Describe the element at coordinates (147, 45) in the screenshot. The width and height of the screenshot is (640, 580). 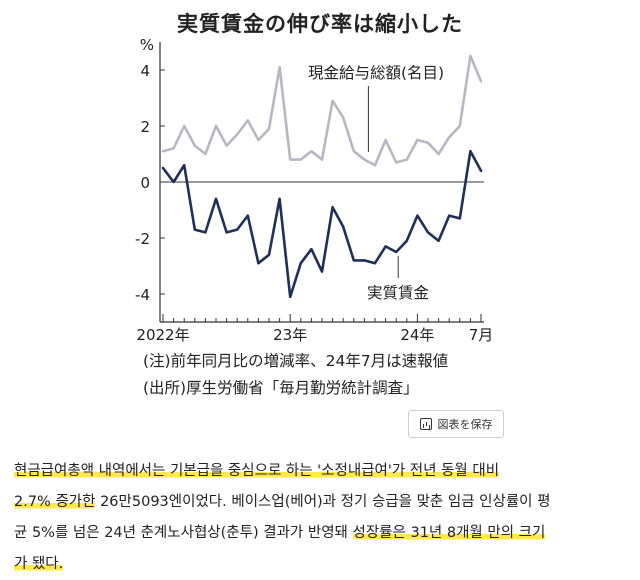
I see `y-axis-unit: %` at that location.